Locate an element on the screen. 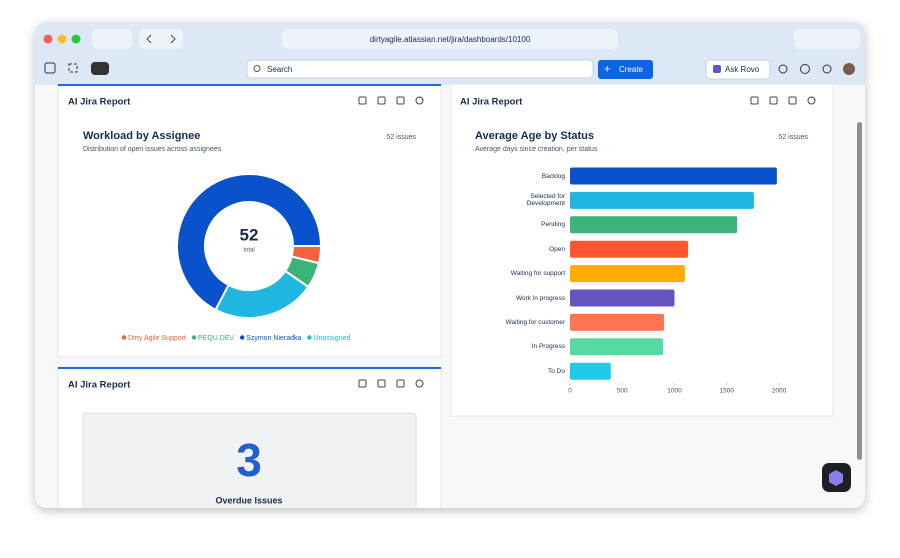 The image size is (900, 558). search-icon is located at coordinates (257, 68).